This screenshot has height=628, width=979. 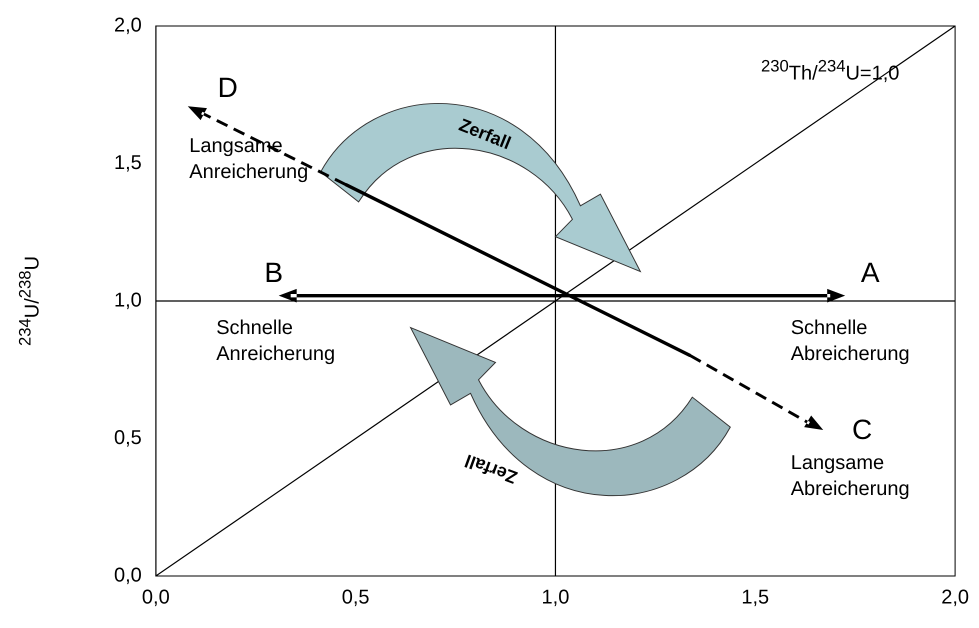 What do you see at coordinates (274, 272) in the screenshot?
I see `annotation: B` at bounding box center [274, 272].